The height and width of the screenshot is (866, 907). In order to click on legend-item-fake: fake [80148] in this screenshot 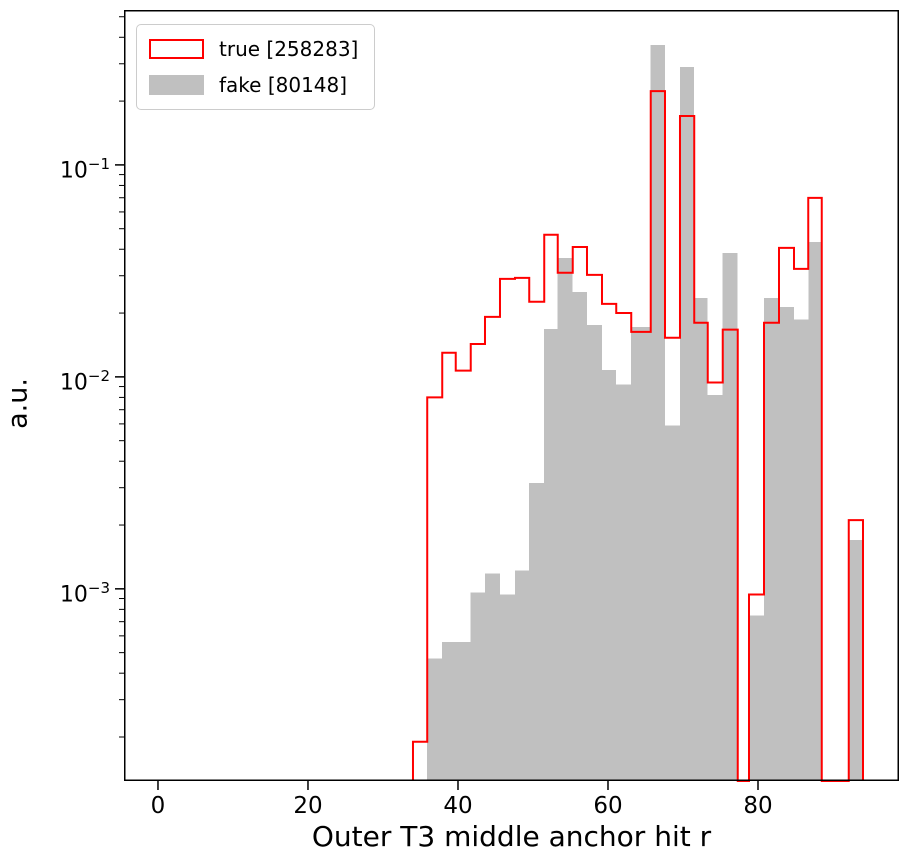, I will do `click(253, 85)`.